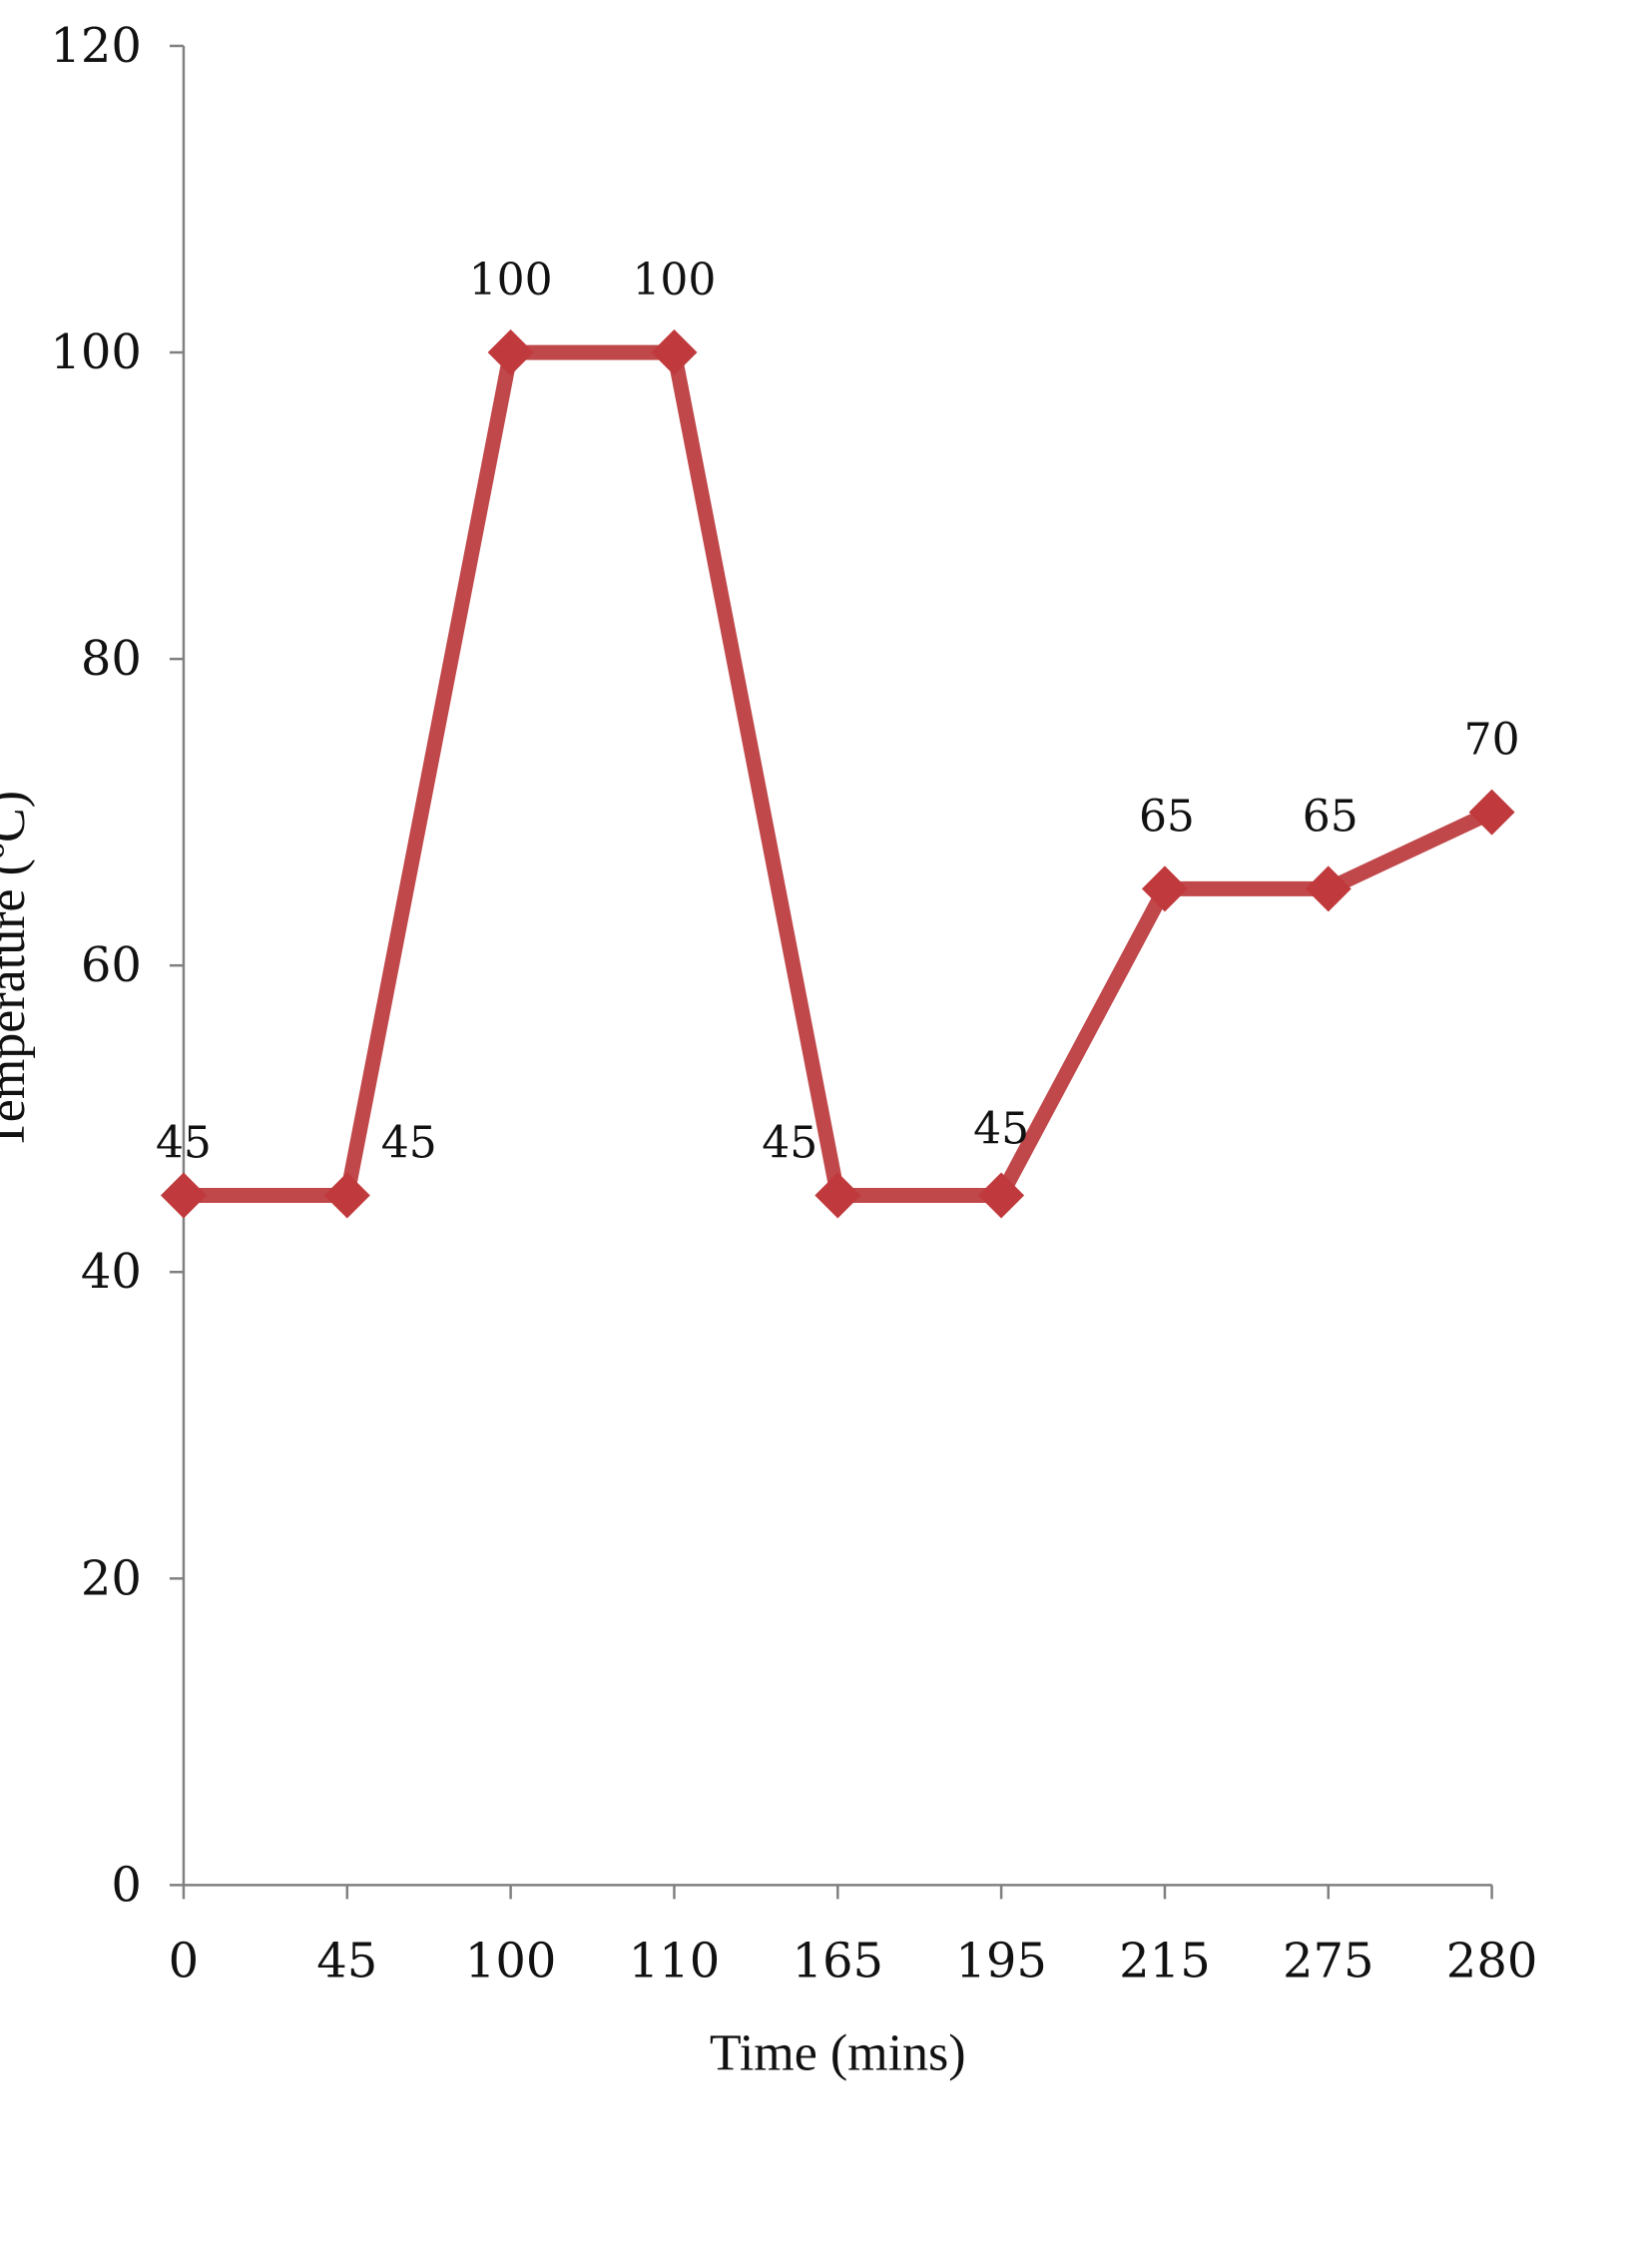 This screenshot has width=1631, height=2268. I want to click on x-tick-label: 275, so click(1328, 1960).